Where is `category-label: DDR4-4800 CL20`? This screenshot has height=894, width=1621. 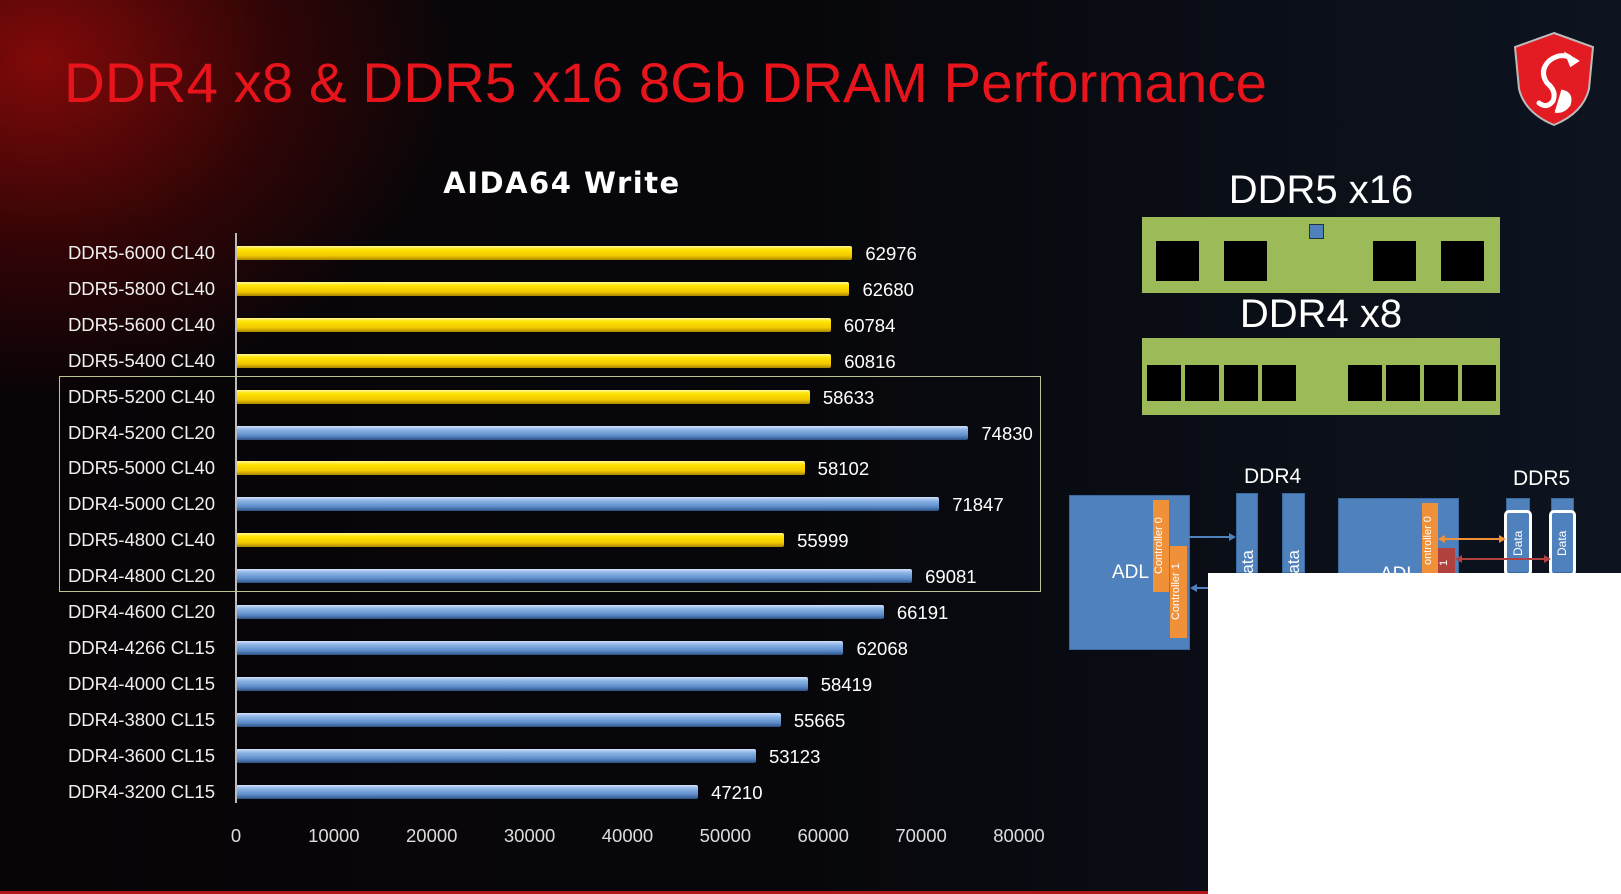
category-label: DDR4-4800 CL20 is located at coordinates (141, 576).